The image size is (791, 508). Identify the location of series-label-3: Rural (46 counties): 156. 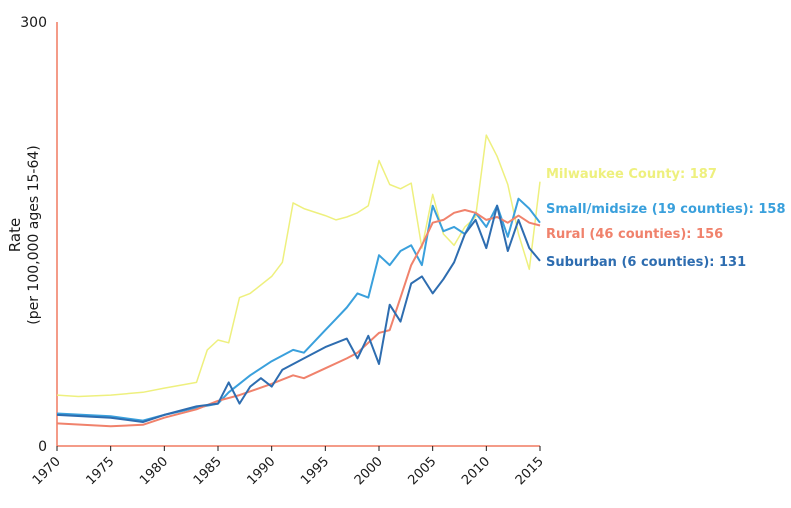
(634, 234).